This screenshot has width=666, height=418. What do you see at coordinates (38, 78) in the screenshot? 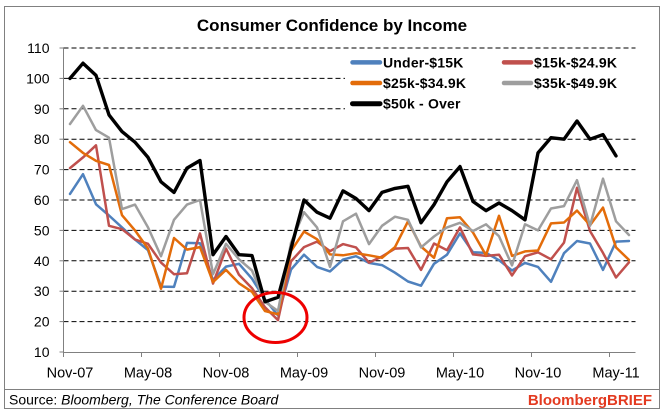
I see `svg-text: 100` at bounding box center [38, 78].